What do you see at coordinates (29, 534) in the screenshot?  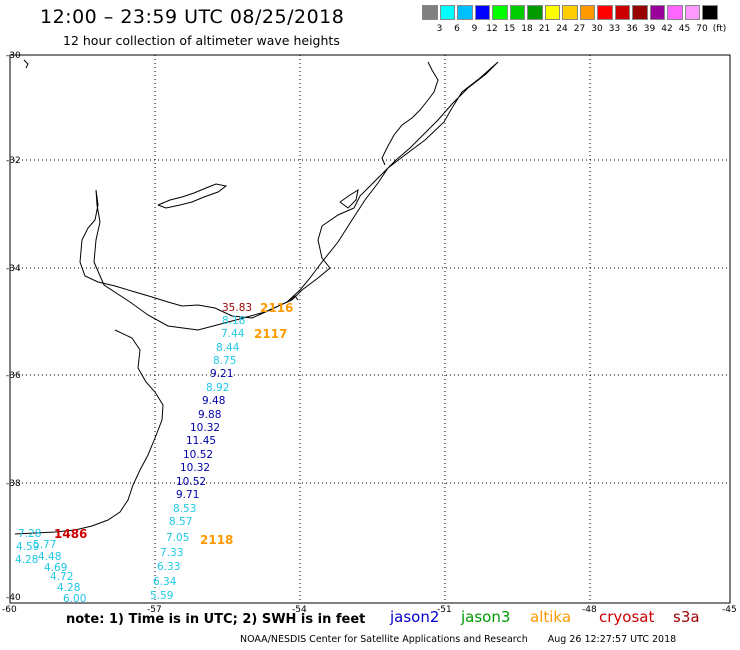 I see `wave-value: 7.28` at bounding box center [29, 534].